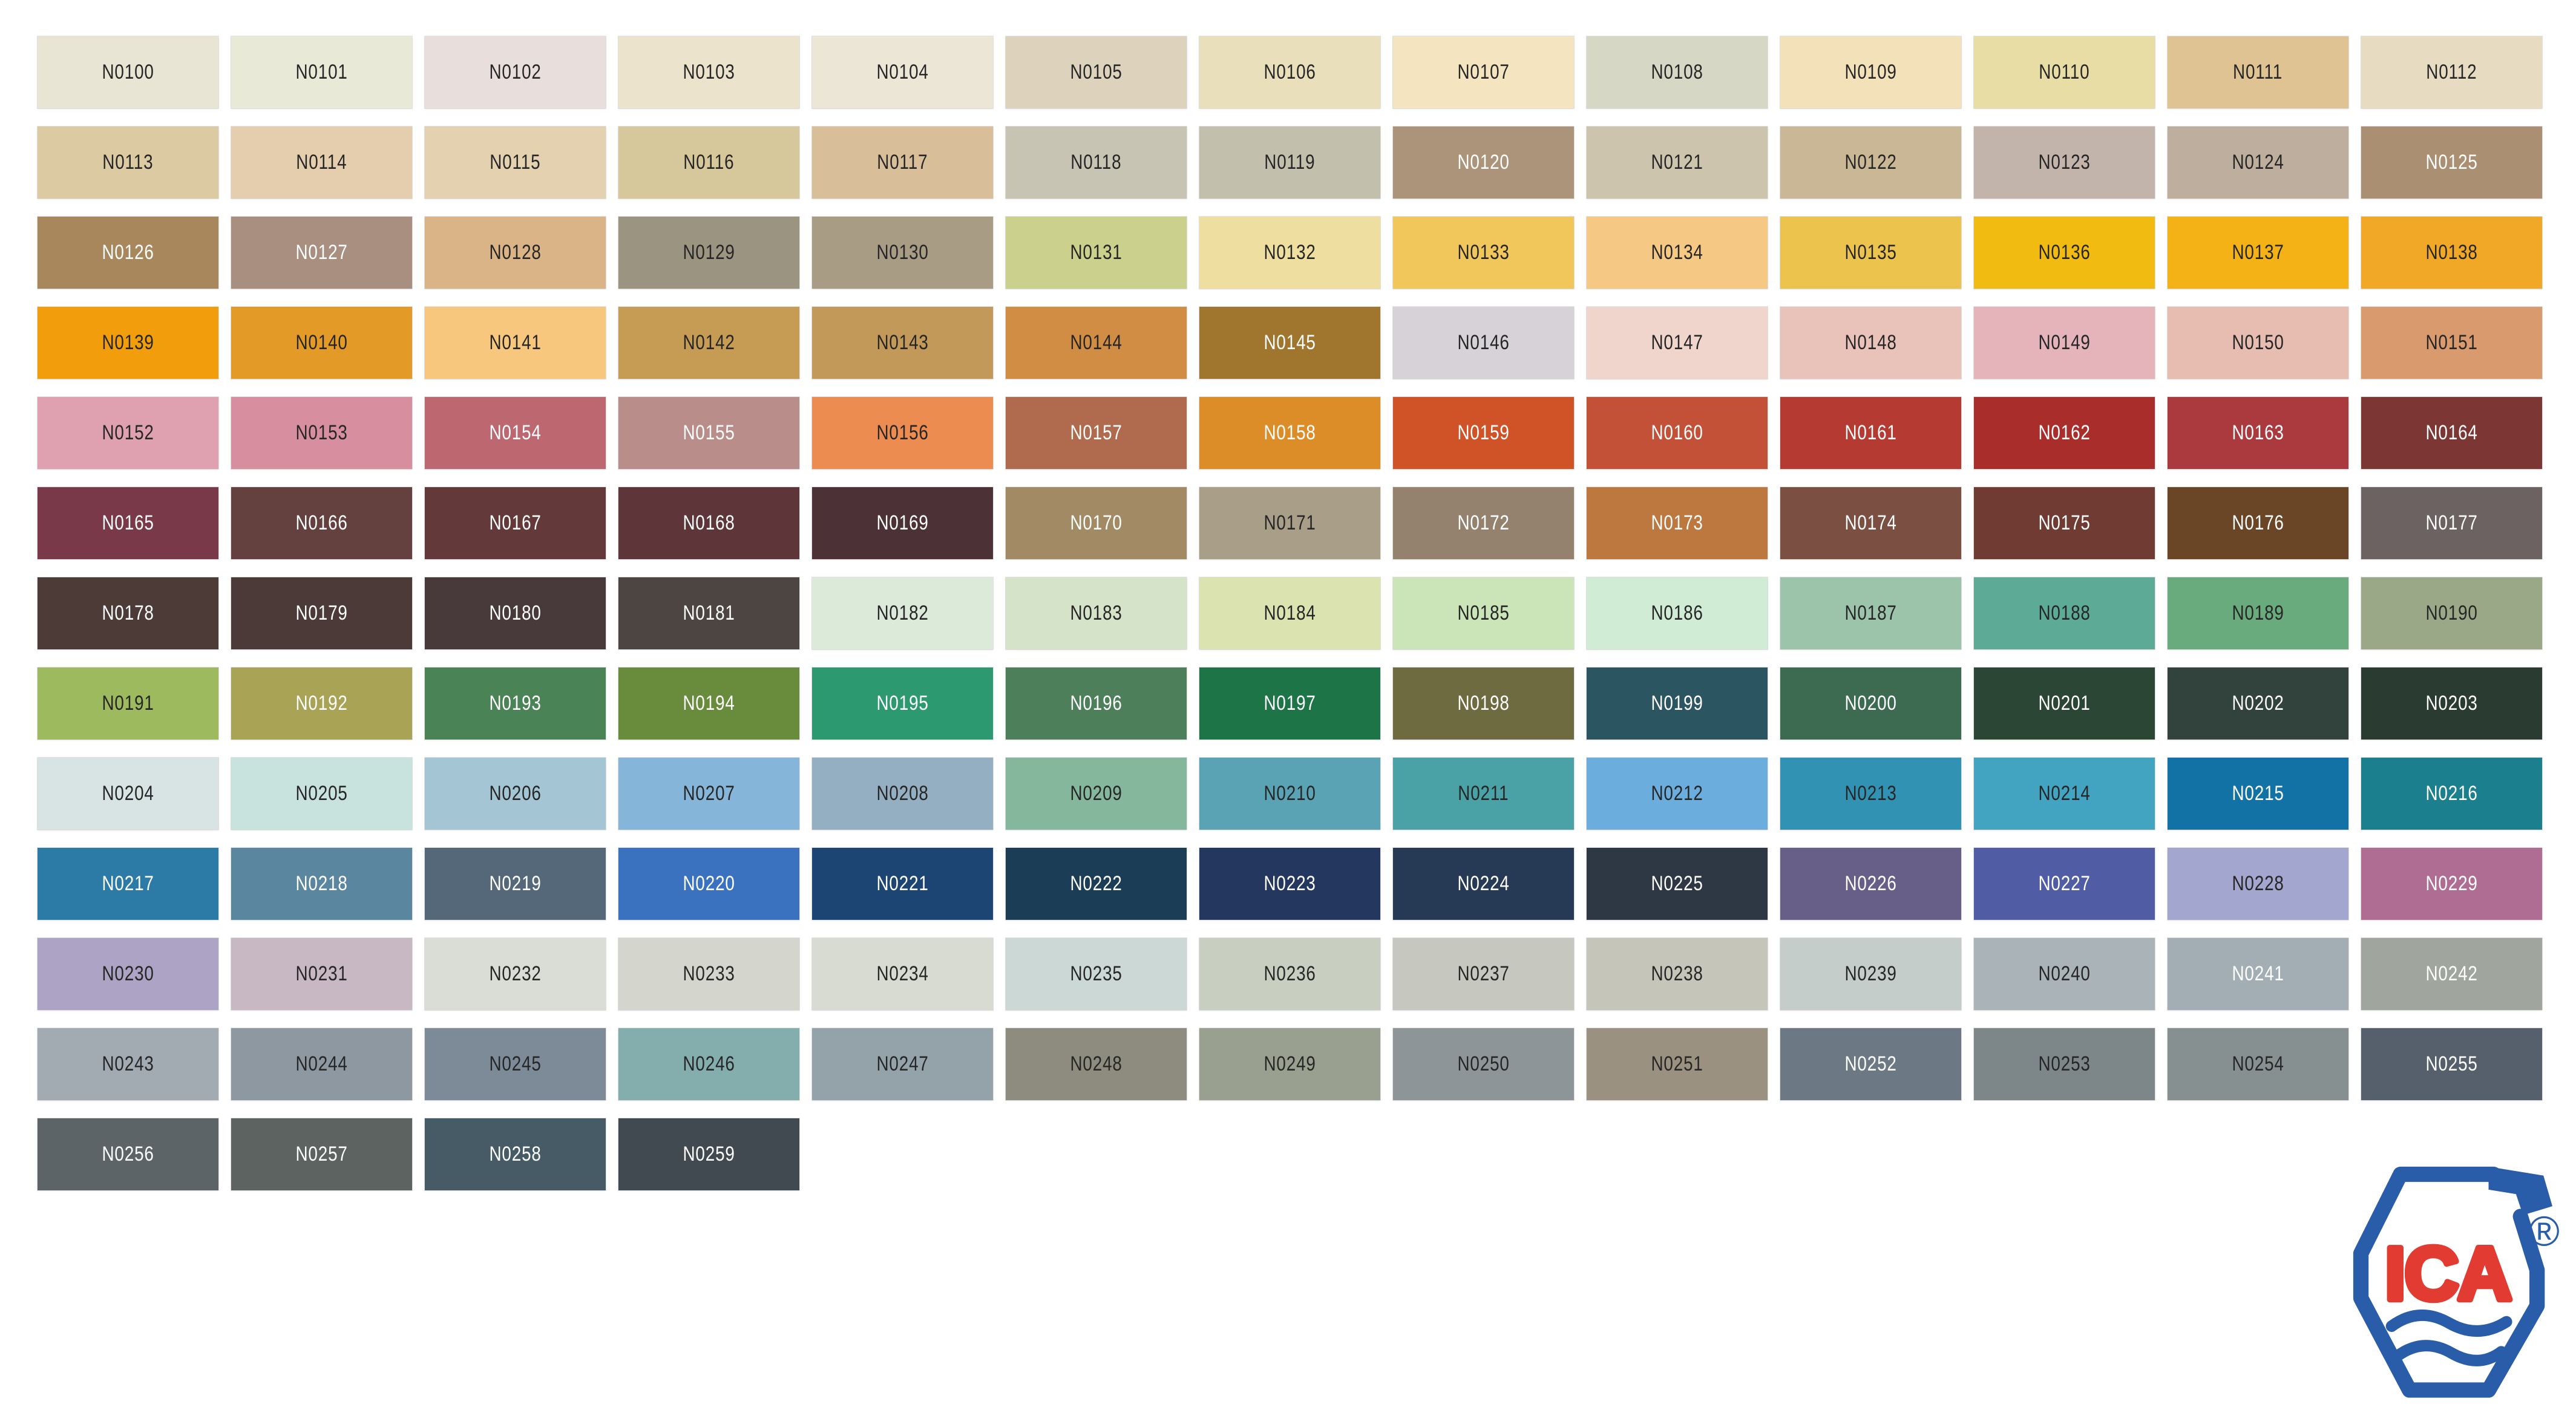  I want to click on swatch-n0258: N0258, so click(515, 1154).